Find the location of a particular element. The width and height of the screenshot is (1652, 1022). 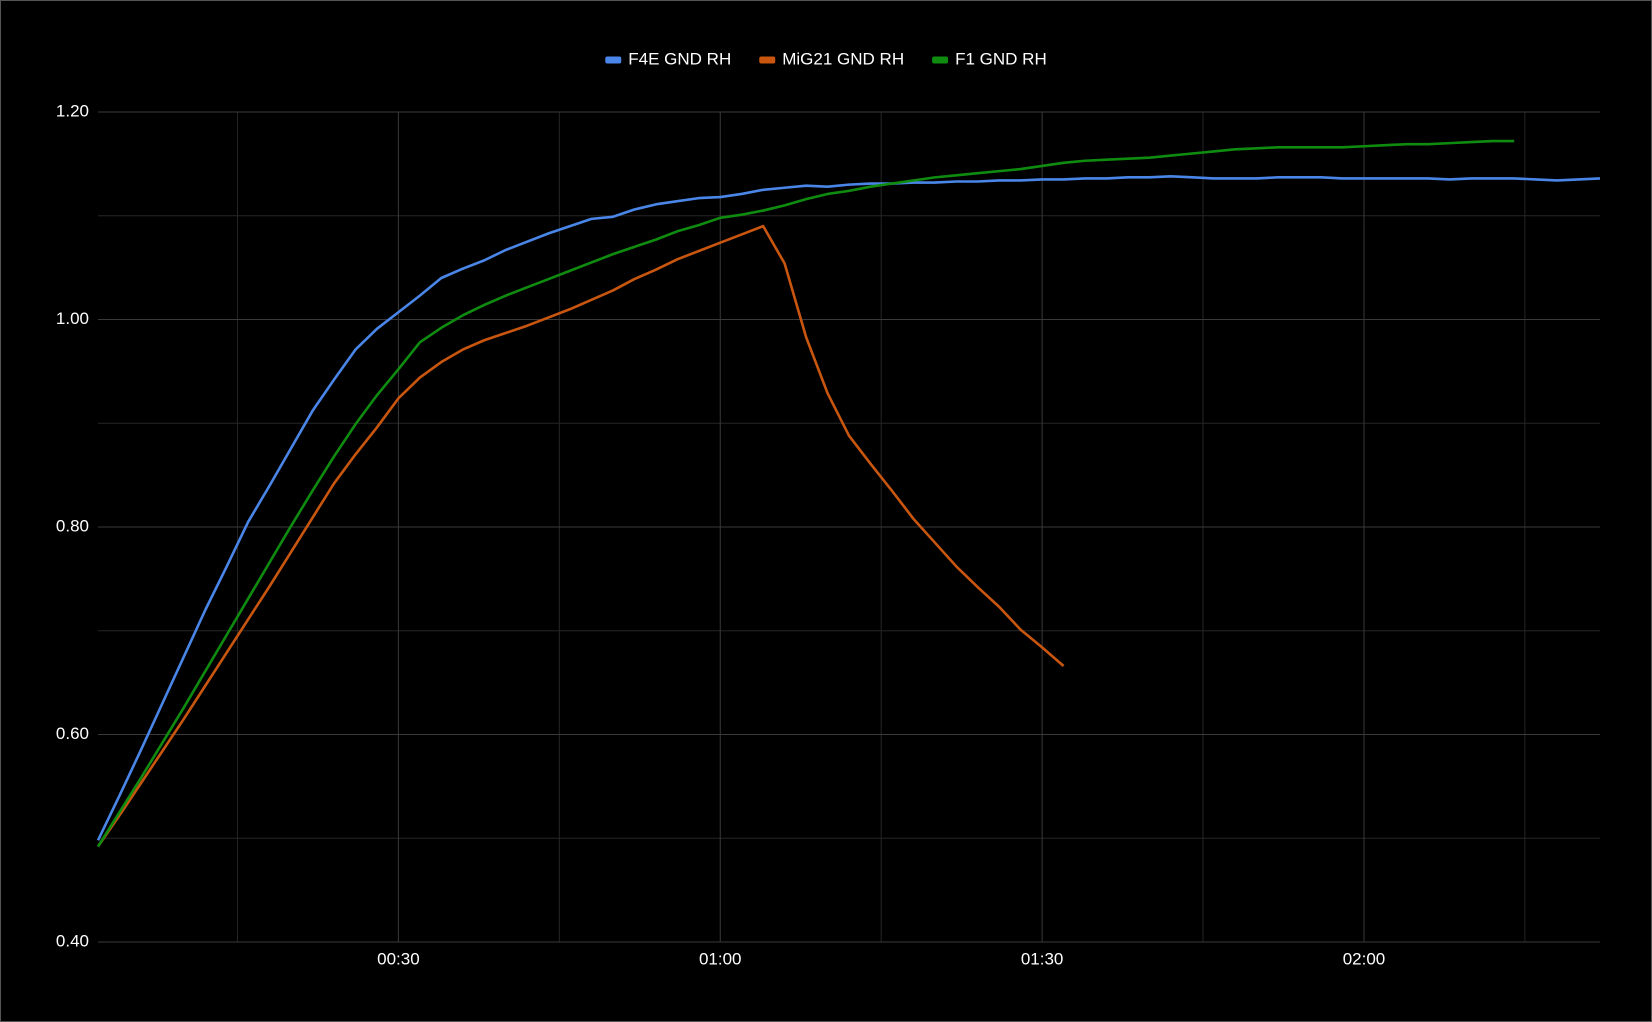

x-tick-label: 00:30 is located at coordinates (398, 958).